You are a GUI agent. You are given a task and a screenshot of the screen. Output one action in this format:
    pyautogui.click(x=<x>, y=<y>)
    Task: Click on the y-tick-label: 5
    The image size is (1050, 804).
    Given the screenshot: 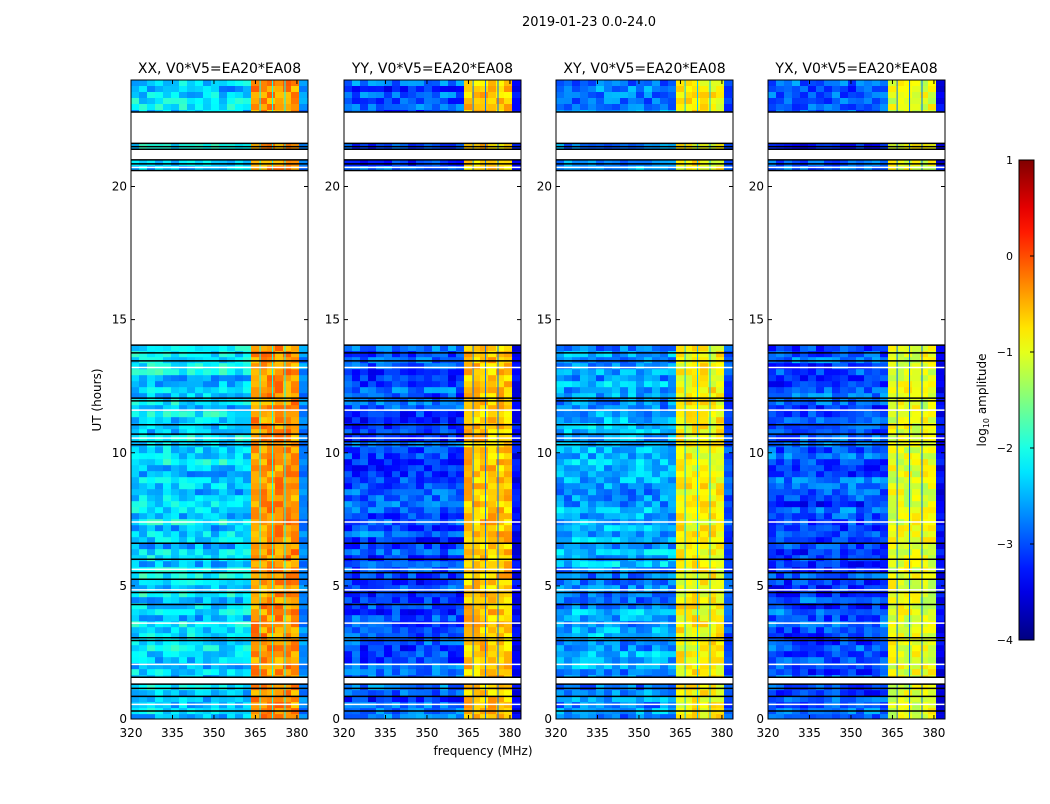 What is the action you would take?
    pyautogui.click(x=336, y=586)
    